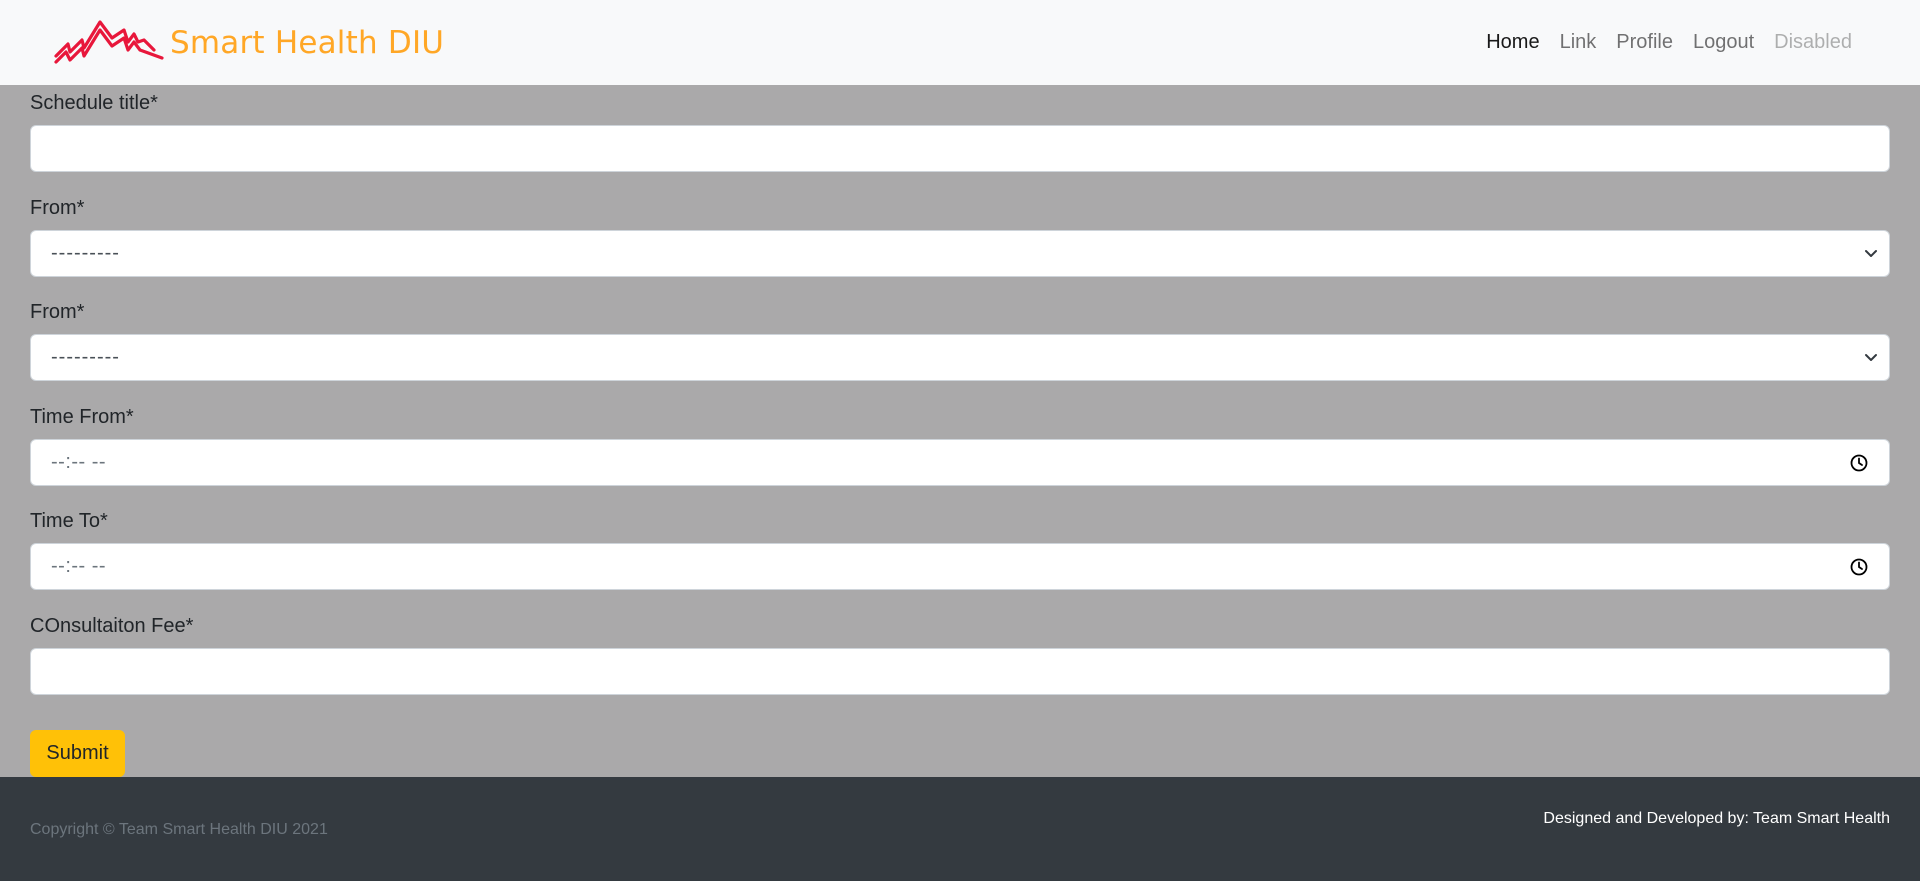 The width and height of the screenshot is (1920, 881). Describe the element at coordinates (1813, 42) in the screenshot. I see `nav-disabled-link: Disabled` at that location.